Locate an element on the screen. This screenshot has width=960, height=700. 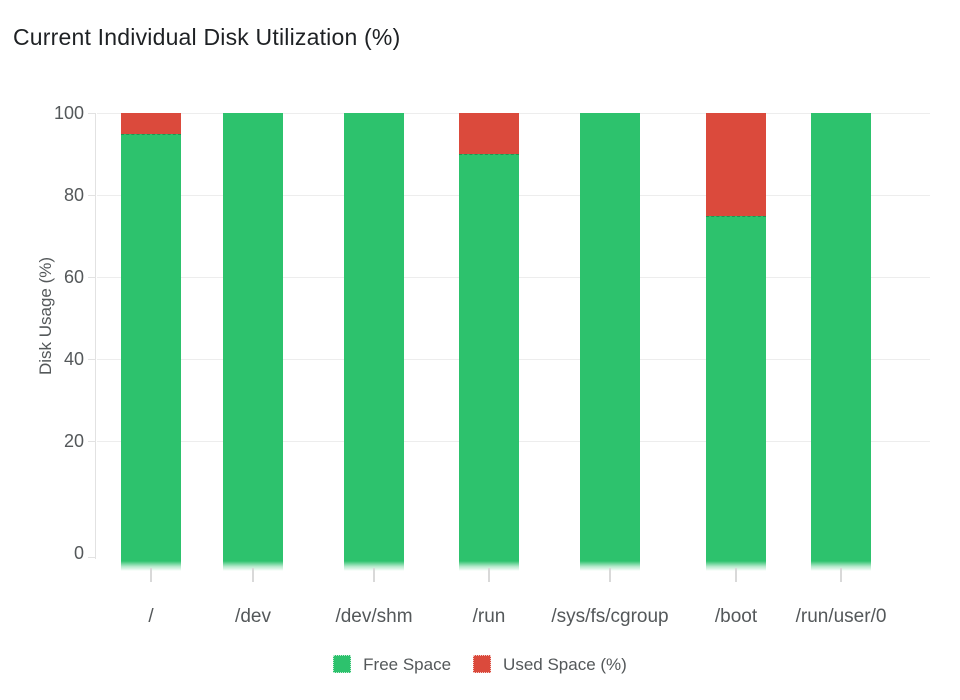
x-axis-label: /dev is located at coordinates (253, 616).